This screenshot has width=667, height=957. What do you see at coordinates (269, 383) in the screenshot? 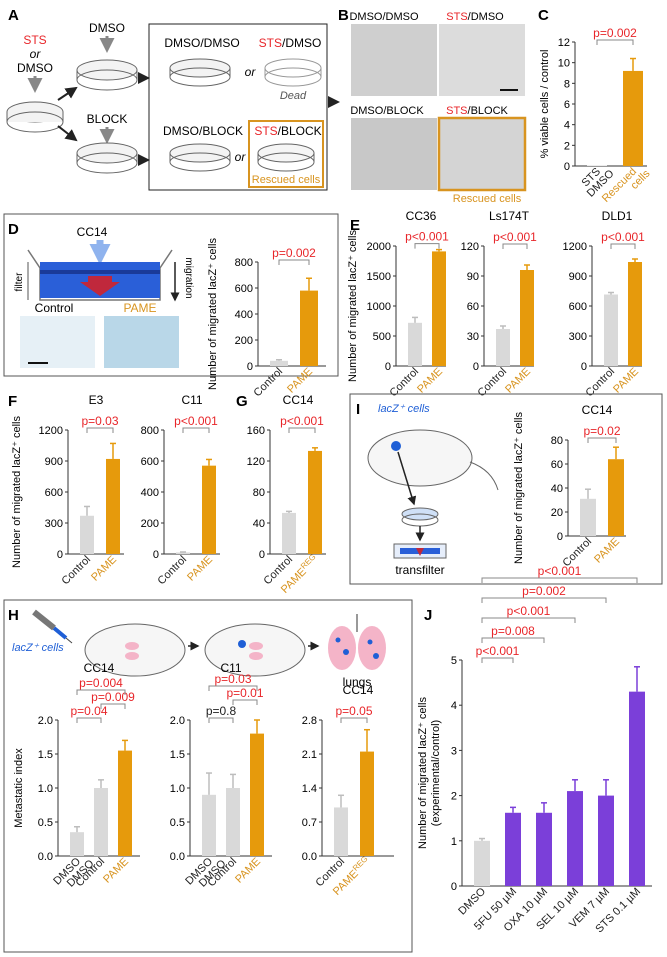
I see `chart-d-category-label: Control` at bounding box center [269, 383].